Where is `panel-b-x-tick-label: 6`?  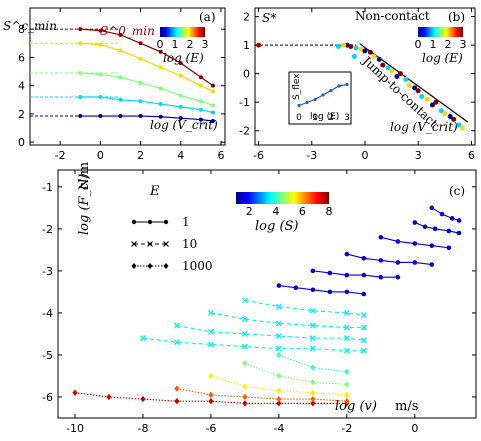
panel-b-x-tick-label: 6 is located at coordinates (471, 155).